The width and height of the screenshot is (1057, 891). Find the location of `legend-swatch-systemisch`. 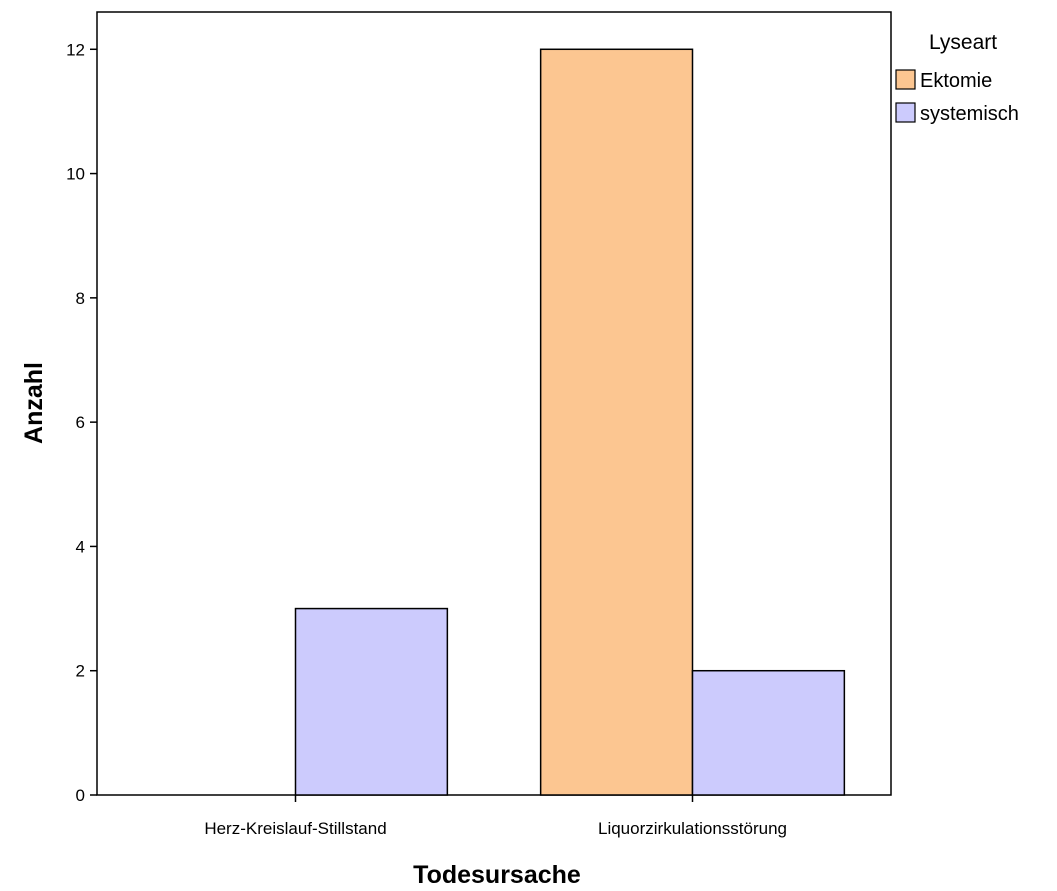

legend-swatch-systemisch is located at coordinates (905, 112).